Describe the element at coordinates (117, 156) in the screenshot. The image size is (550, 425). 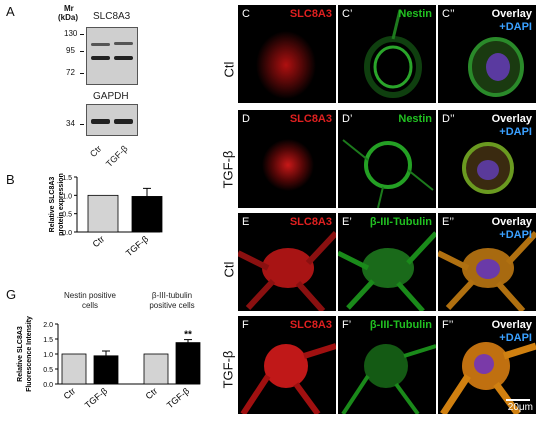
I see `lane-tgfb: TGF-β` at that location.